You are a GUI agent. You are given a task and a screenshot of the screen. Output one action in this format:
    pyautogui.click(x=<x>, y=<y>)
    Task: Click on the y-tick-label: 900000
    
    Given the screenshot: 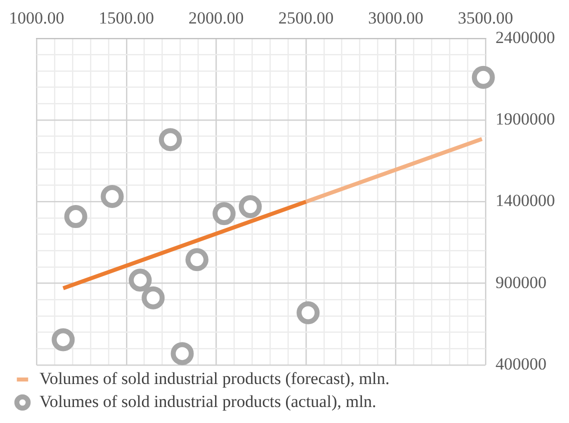 What is the action you would take?
    pyautogui.click(x=521, y=282)
    